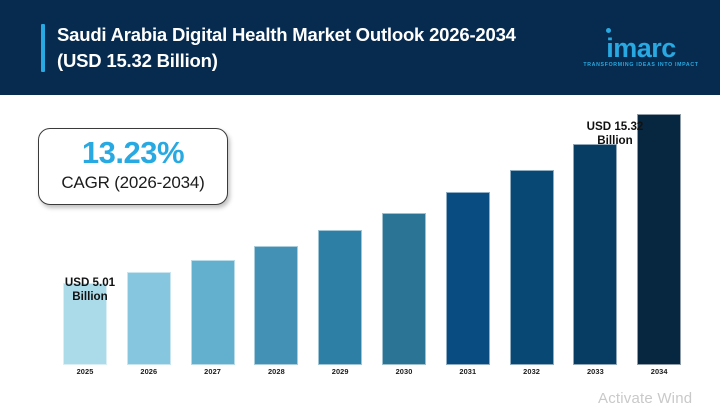  Describe the element at coordinates (133, 182) in the screenshot. I see `cagr-label: CAGR (2026-2034)` at that location.